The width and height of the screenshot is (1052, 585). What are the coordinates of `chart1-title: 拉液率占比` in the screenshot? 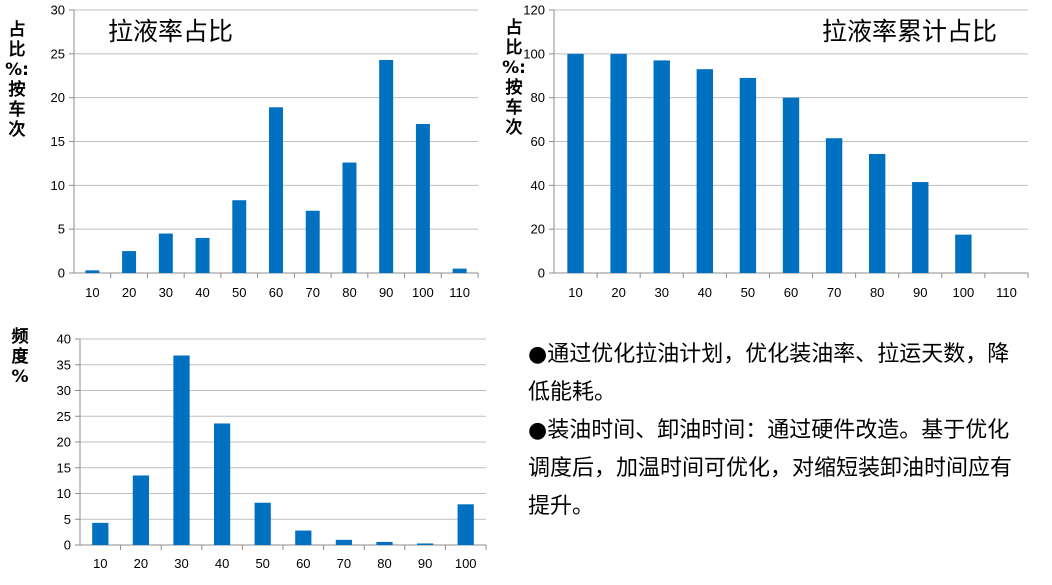 It's located at (170, 32).